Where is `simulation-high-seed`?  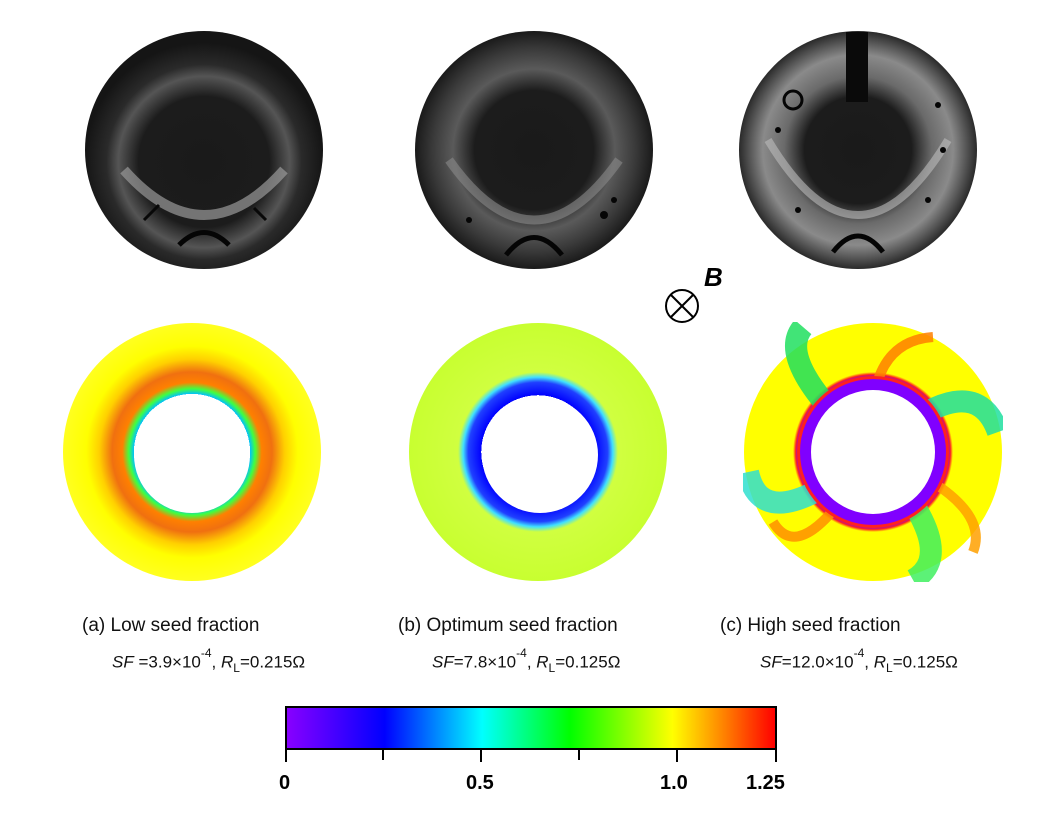 simulation-high-seed is located at coordinates (873, 452).